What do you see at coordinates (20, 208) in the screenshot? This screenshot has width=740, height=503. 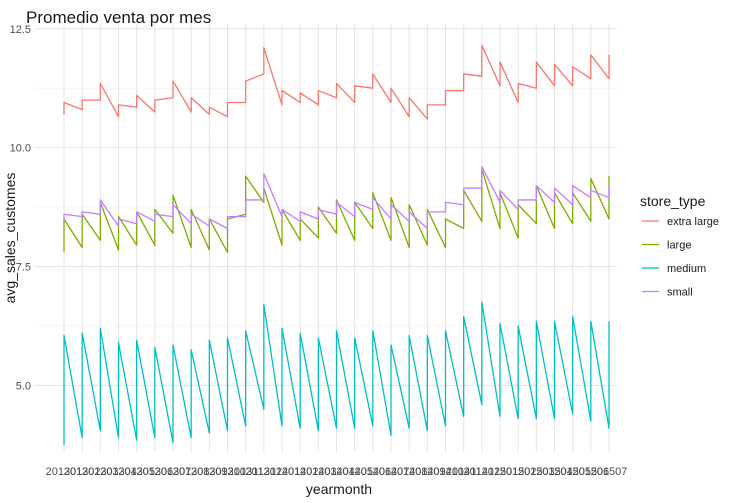 I see `y-axis-ticks: 5.0 7.5 10.0 12.5` at bounding box center [20, 208].